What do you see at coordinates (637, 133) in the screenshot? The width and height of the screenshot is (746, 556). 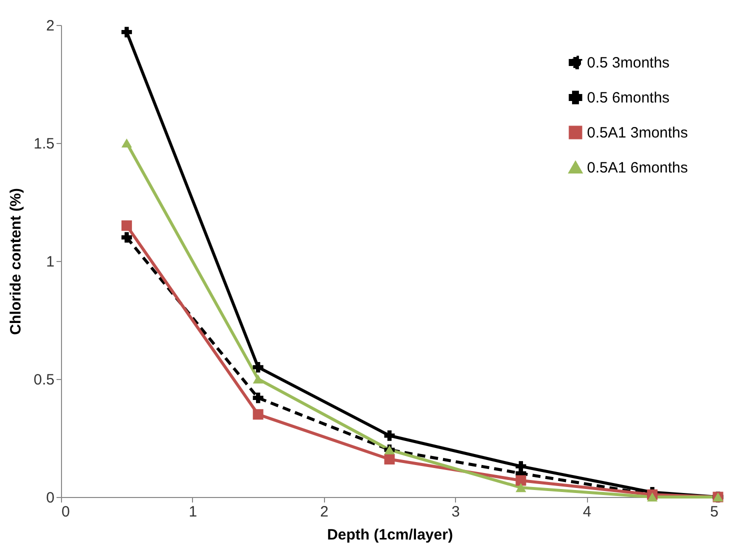 I see `legend-label: 0.5A1 3months` at bounding box center [637, 133].